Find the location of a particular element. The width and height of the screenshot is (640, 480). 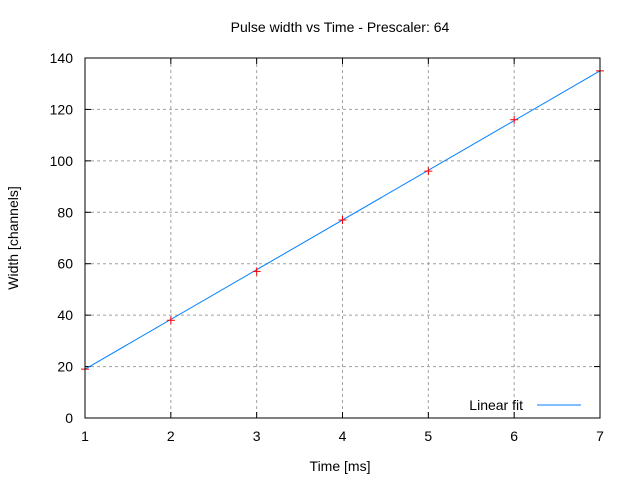

y-tick-label: 0 is located at coordinates (69, 418).